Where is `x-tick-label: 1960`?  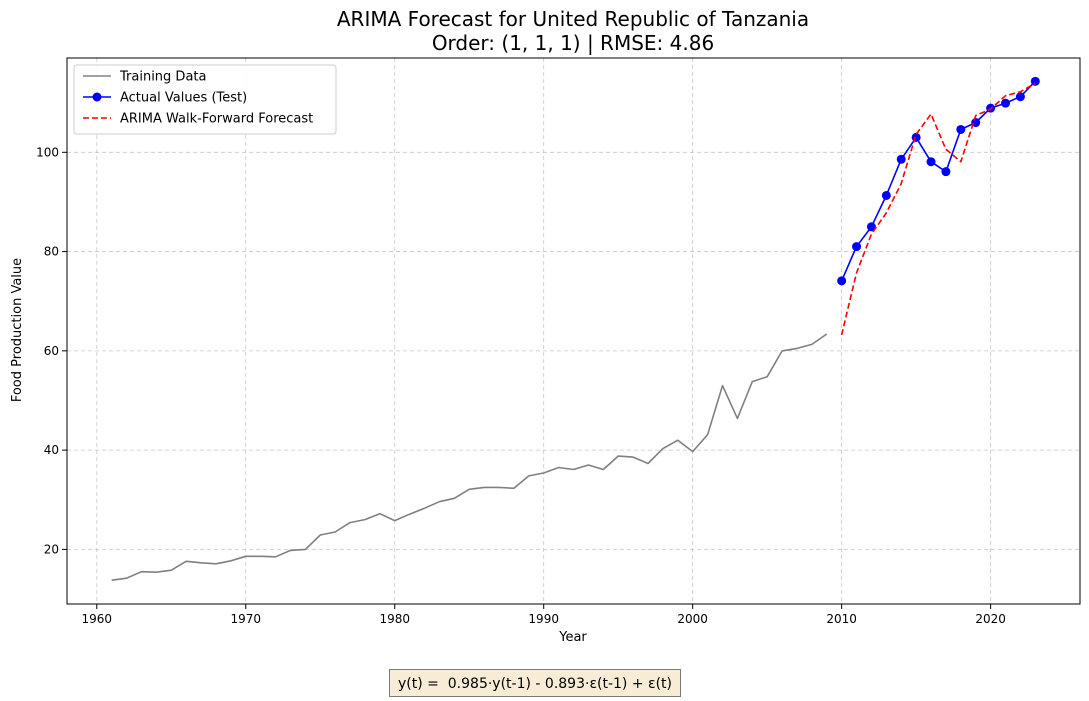 x-tick-label: 1960 is located at coordinates (97, 619).